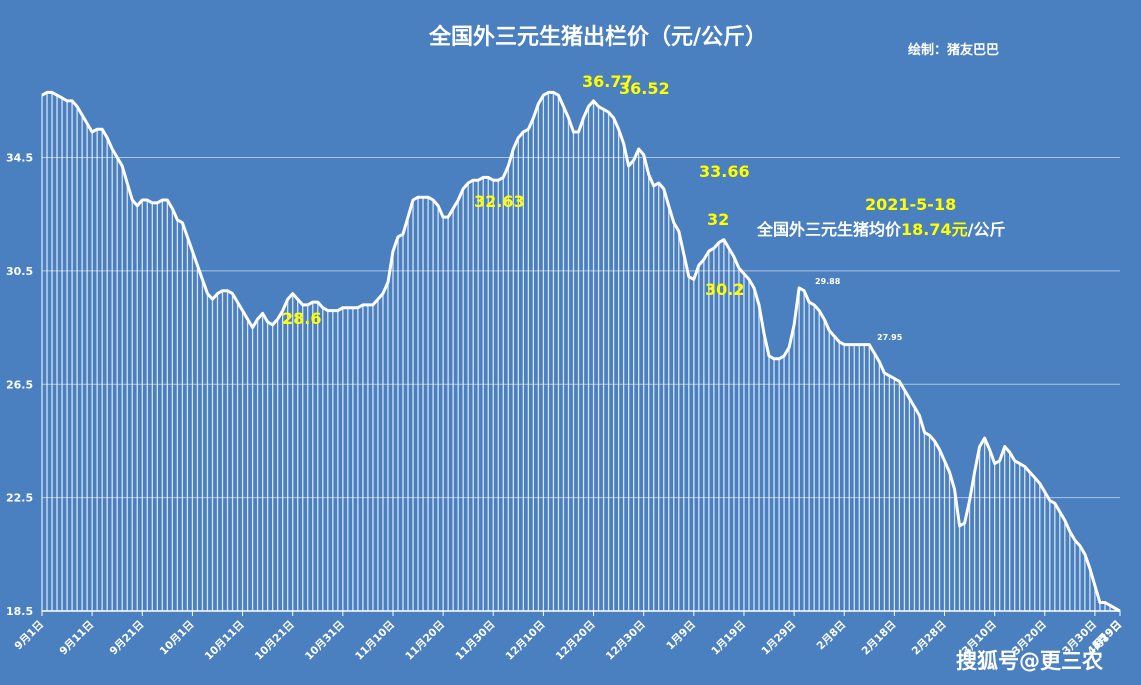 This screenshot has width=1141, height=685. Describe the element at coordinates (828, 281) in the screenshot. I see `annotation-29-88: 29.88` at that location.